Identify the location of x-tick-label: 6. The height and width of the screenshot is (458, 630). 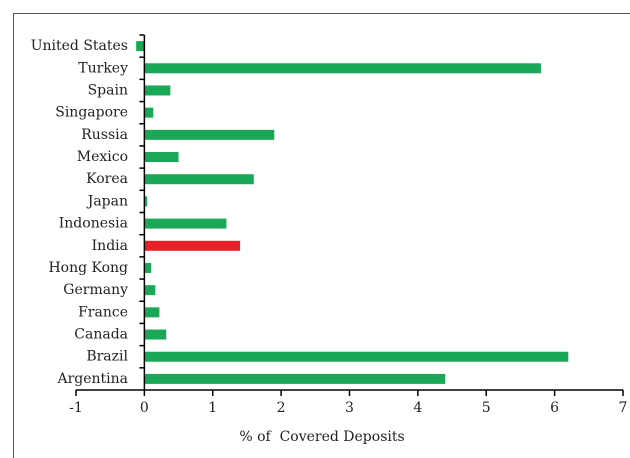
(554, 408).